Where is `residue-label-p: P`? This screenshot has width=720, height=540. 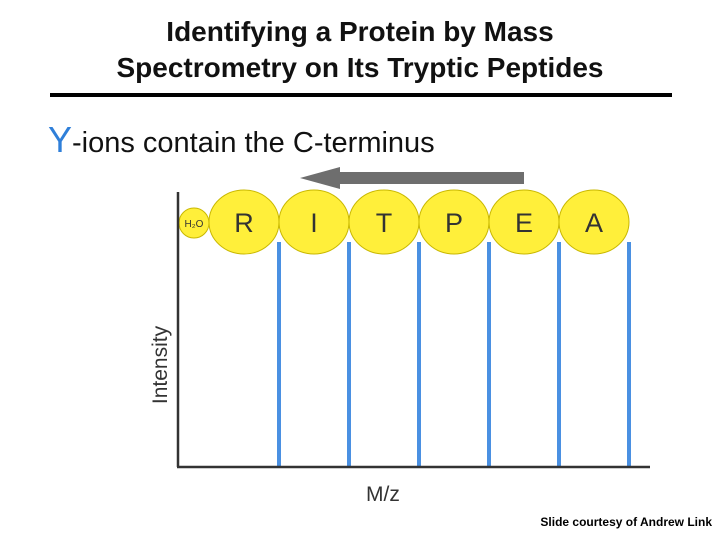
residue-label-p: P is located at coordinates (454, 223).